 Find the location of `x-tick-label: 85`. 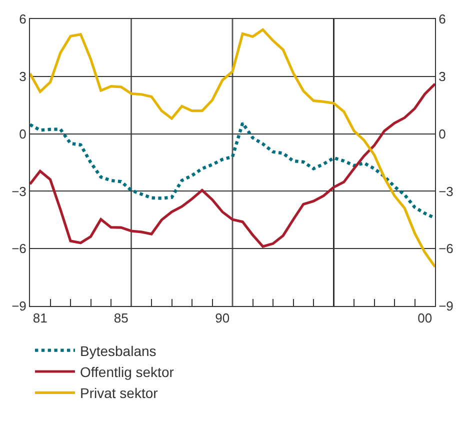

x-tick-label: 85 is located at coordinates (121, 318).